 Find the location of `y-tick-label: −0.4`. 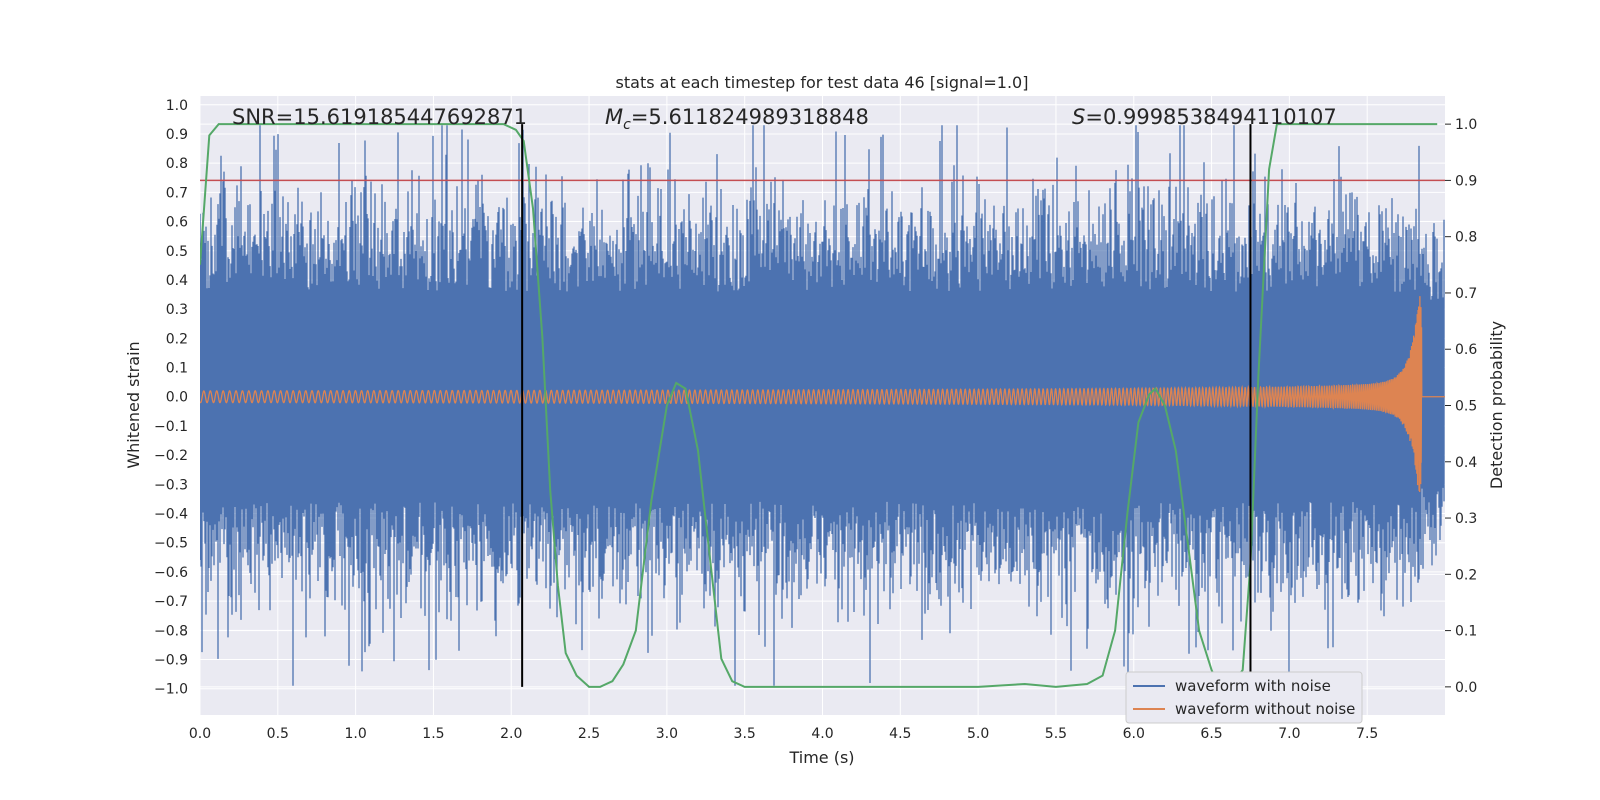

y-tick-label: −0.4 is located at coordinates (171, 515).